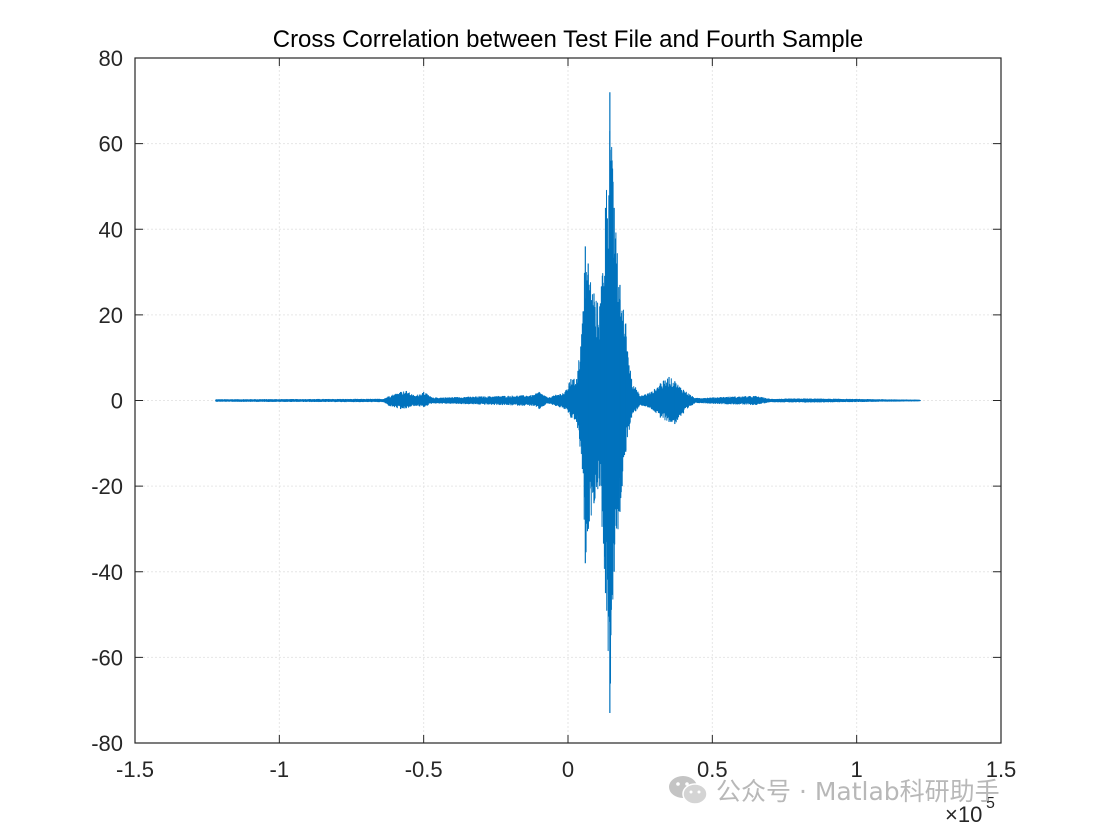 The height and width of the screenshot is (834, 1106). Describe the element at coordinates (1001, 769) in the screenshot. I see `x-tick-label: 1.5` at that location.